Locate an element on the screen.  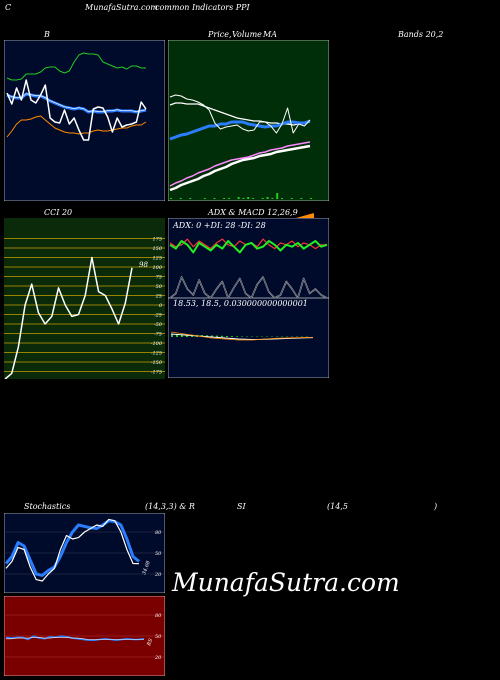
stoch-k-line is located at coordinates (72, 550).